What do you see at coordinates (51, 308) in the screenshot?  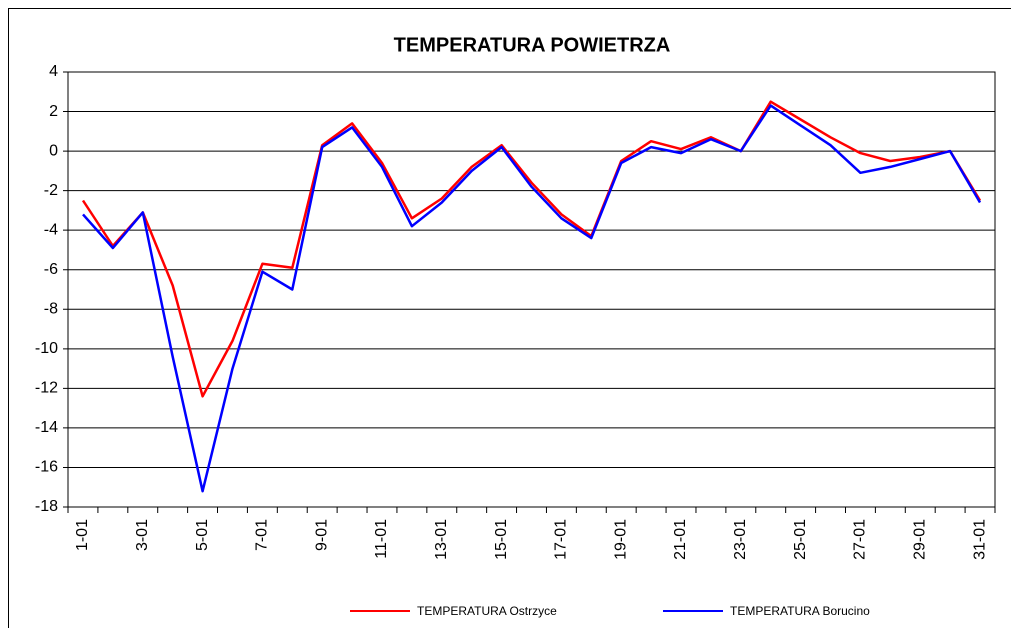 I see `y-tick-label: -8` at bounding box center [51, 308].